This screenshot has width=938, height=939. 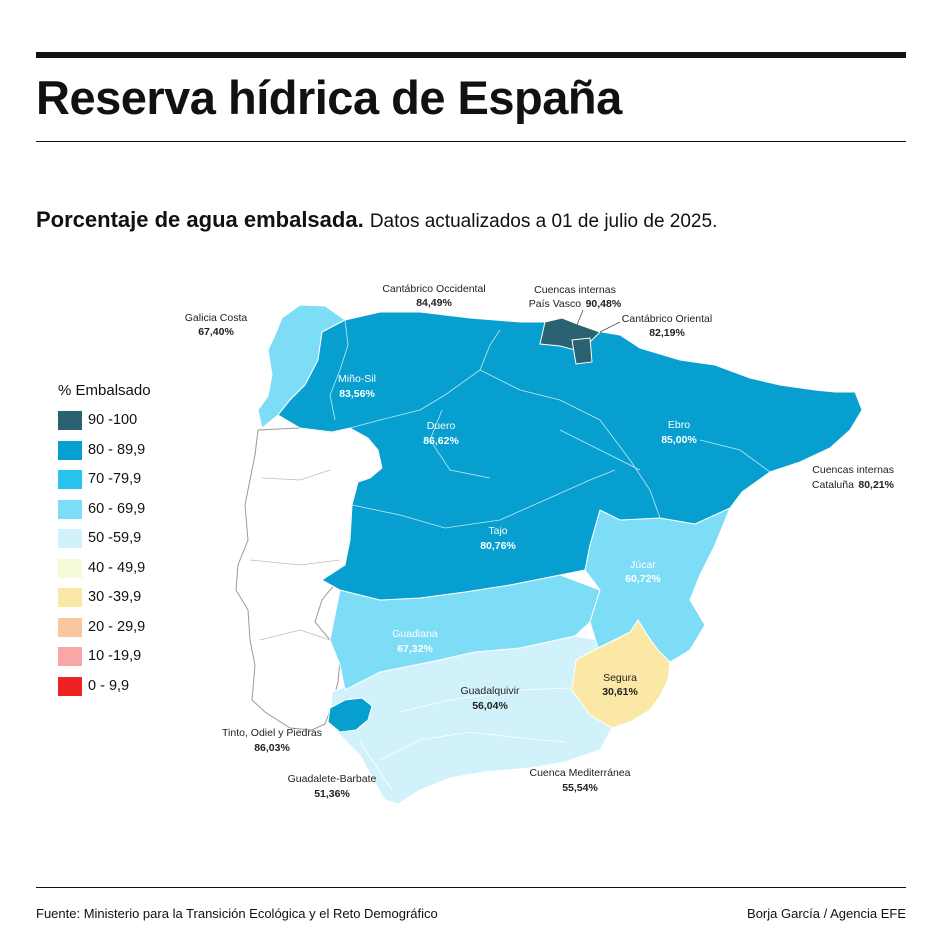 I want to click on legend-label: 10 -19,9, so click(x=115, y=656).